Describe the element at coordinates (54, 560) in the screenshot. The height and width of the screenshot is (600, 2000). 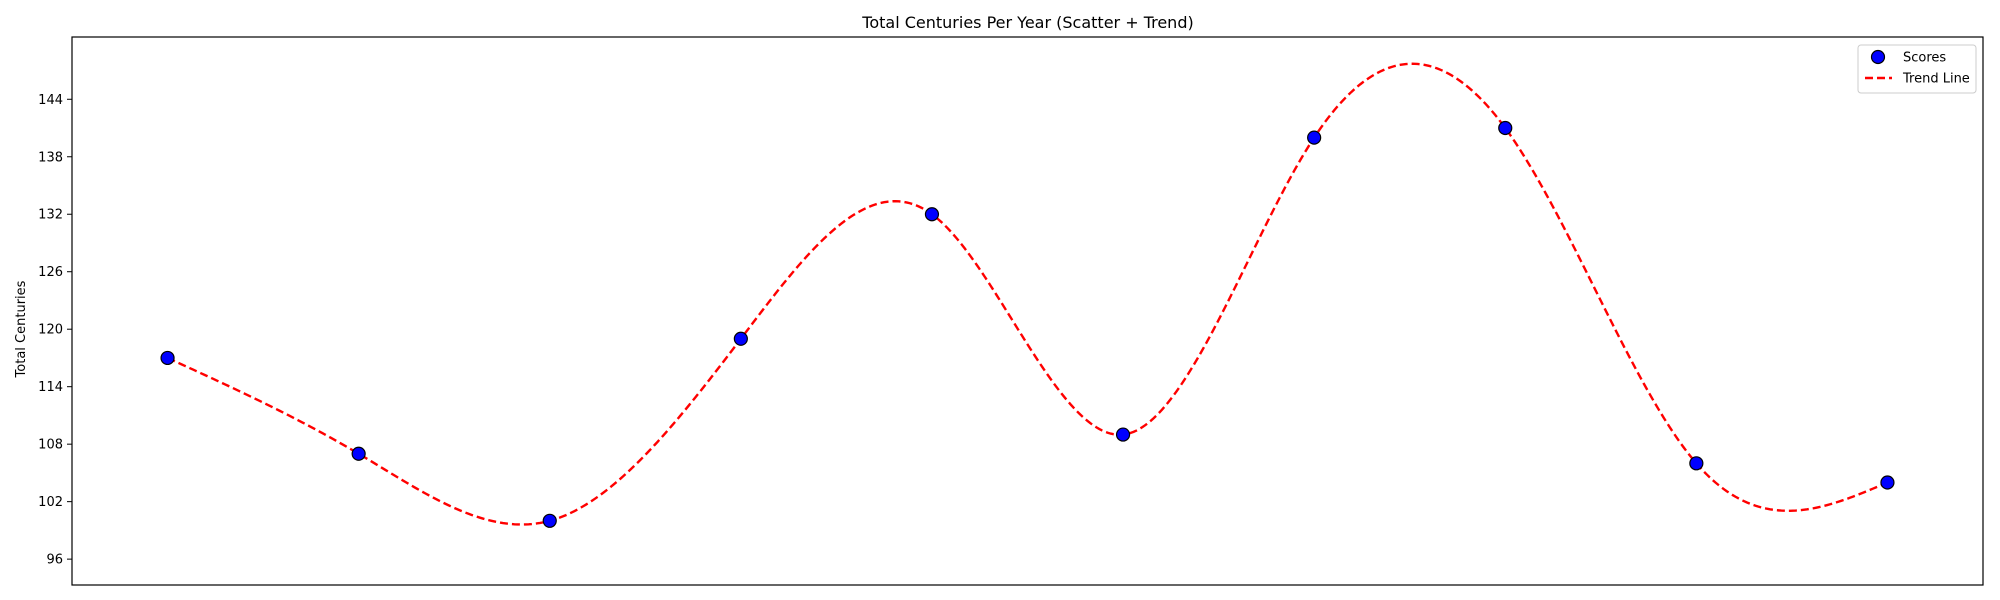
I see `y-tick-label: 96` at that location.